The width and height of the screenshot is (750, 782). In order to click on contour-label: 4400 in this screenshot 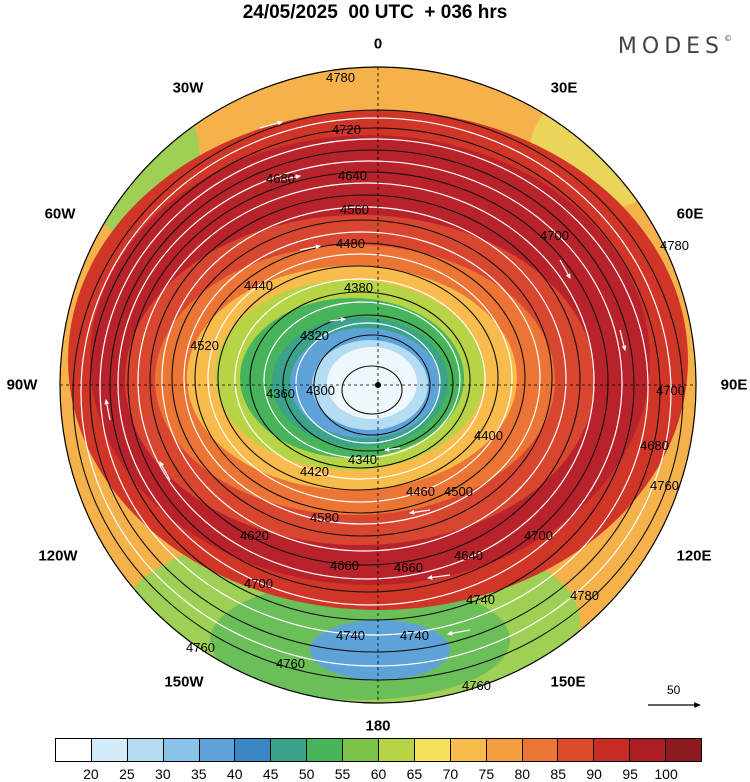, I will do `click(488, 435)`.